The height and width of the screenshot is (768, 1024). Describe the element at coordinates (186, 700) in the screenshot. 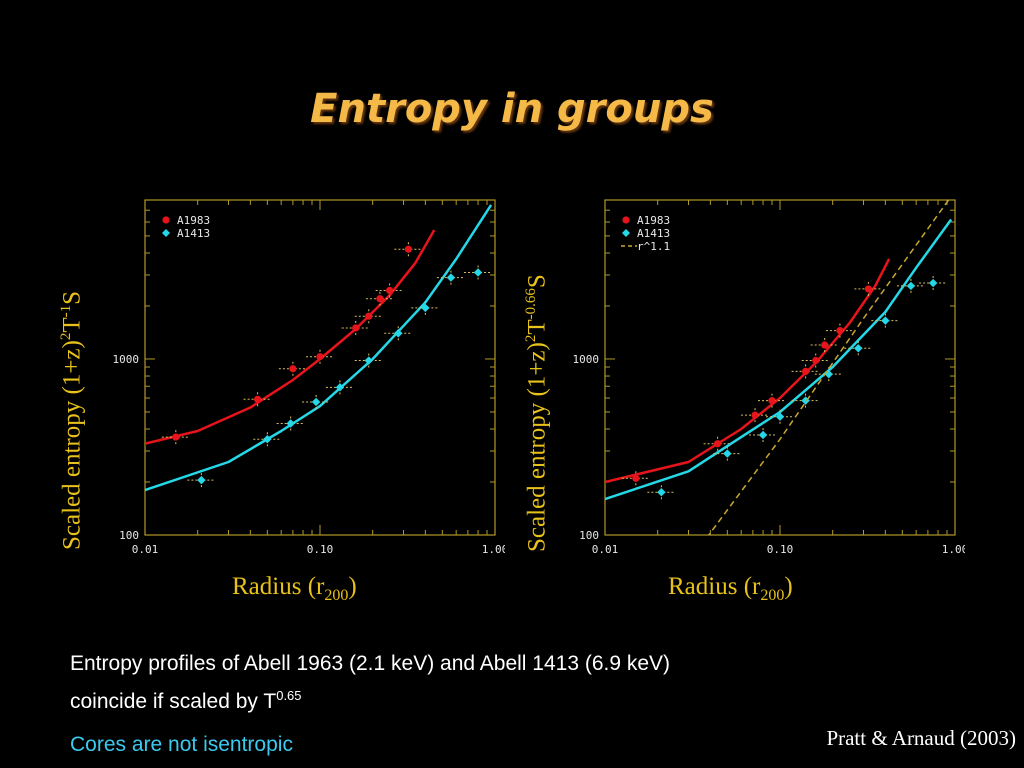

I see `caption-line-2: coincide if scaled by T0.65` at that location.